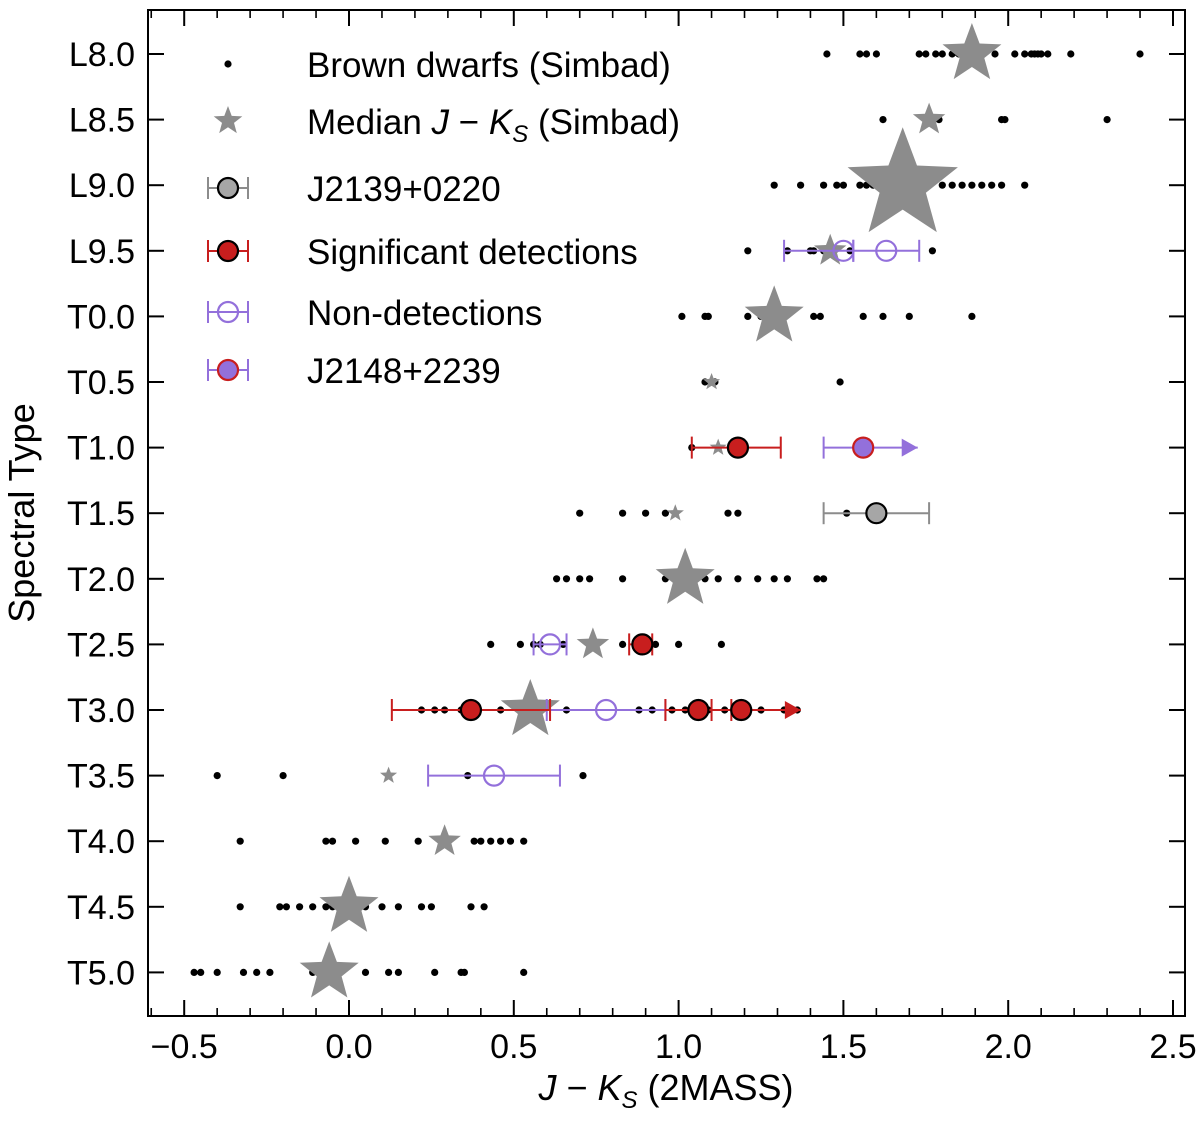  What do you see at coordinates (547, 1087) in the screenshot?
I see `x-label-var-j: J` at bounding box center [547, 1087].